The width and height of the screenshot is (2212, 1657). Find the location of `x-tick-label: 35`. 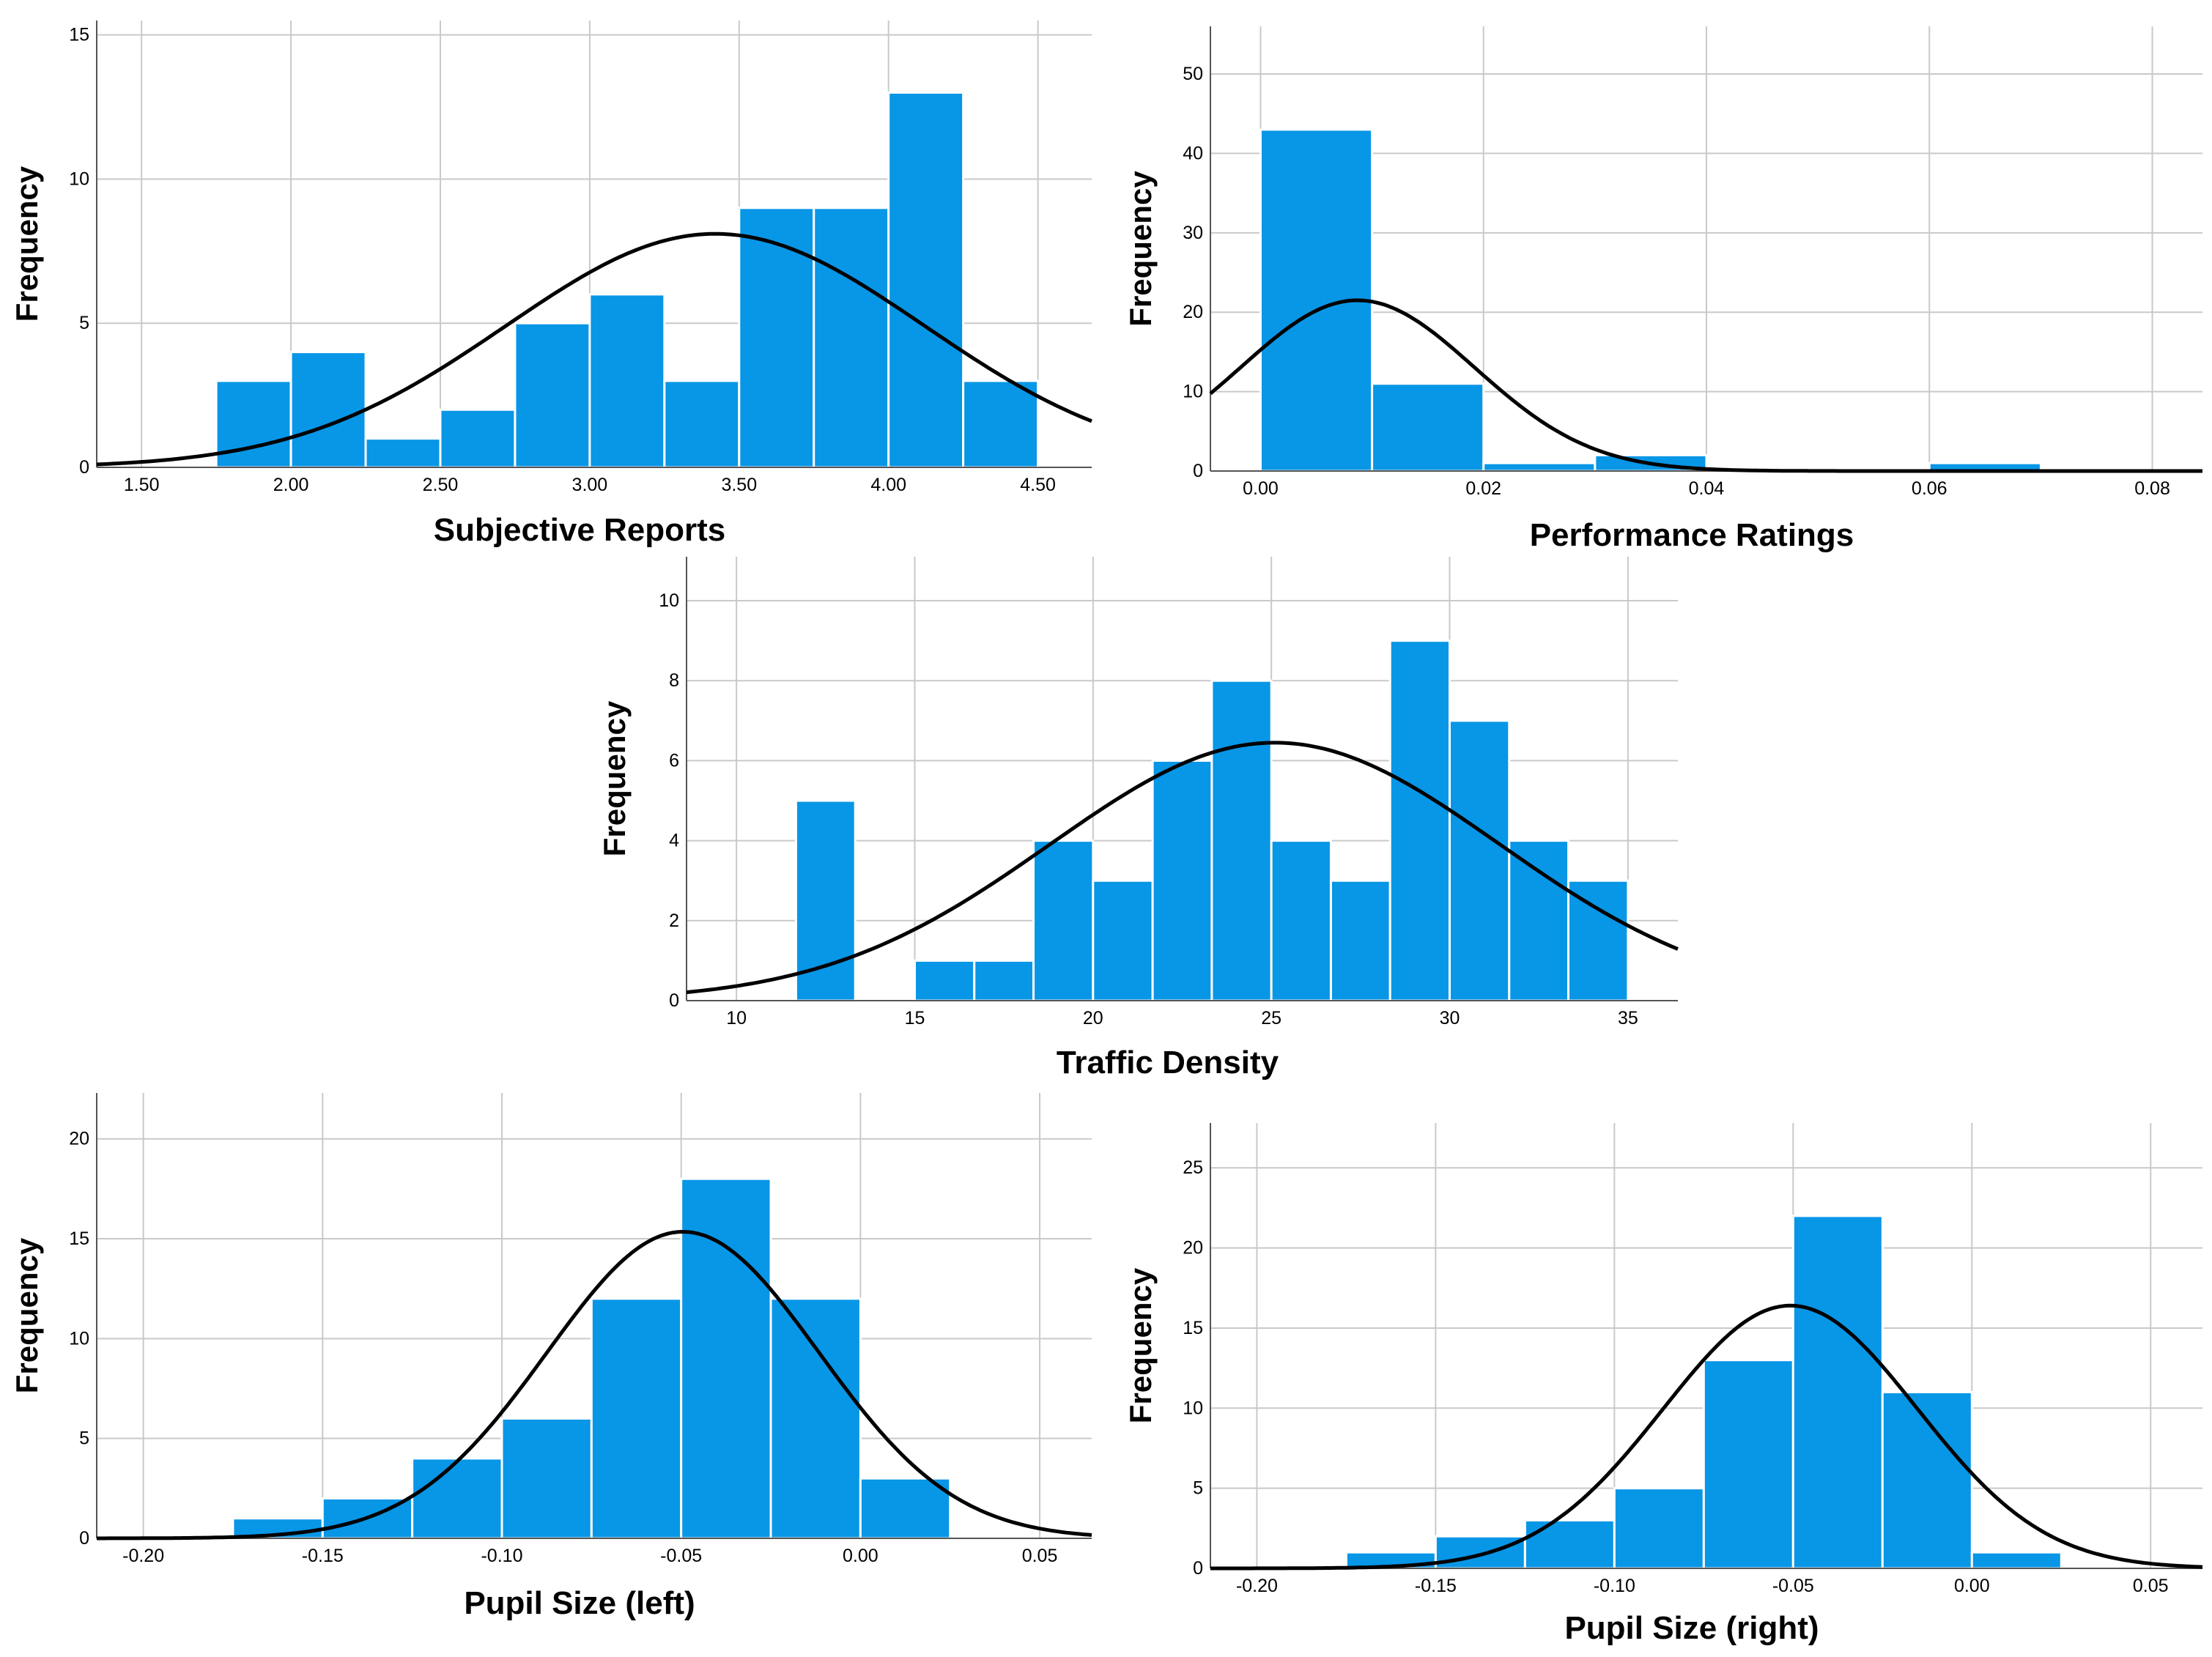

x-tick-label: 35 is located at coordinates (1628, 1018).